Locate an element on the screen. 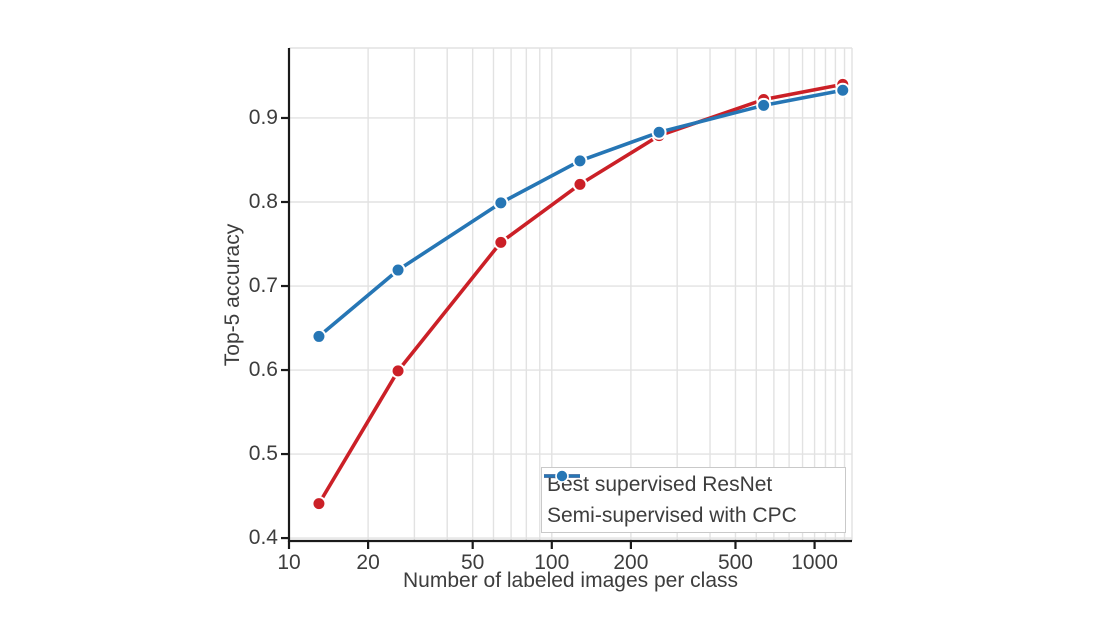 Image resolution: width=1115 pixels, height=625 pixels. x-tick-label: 50 is located at coordinates (472, 562).